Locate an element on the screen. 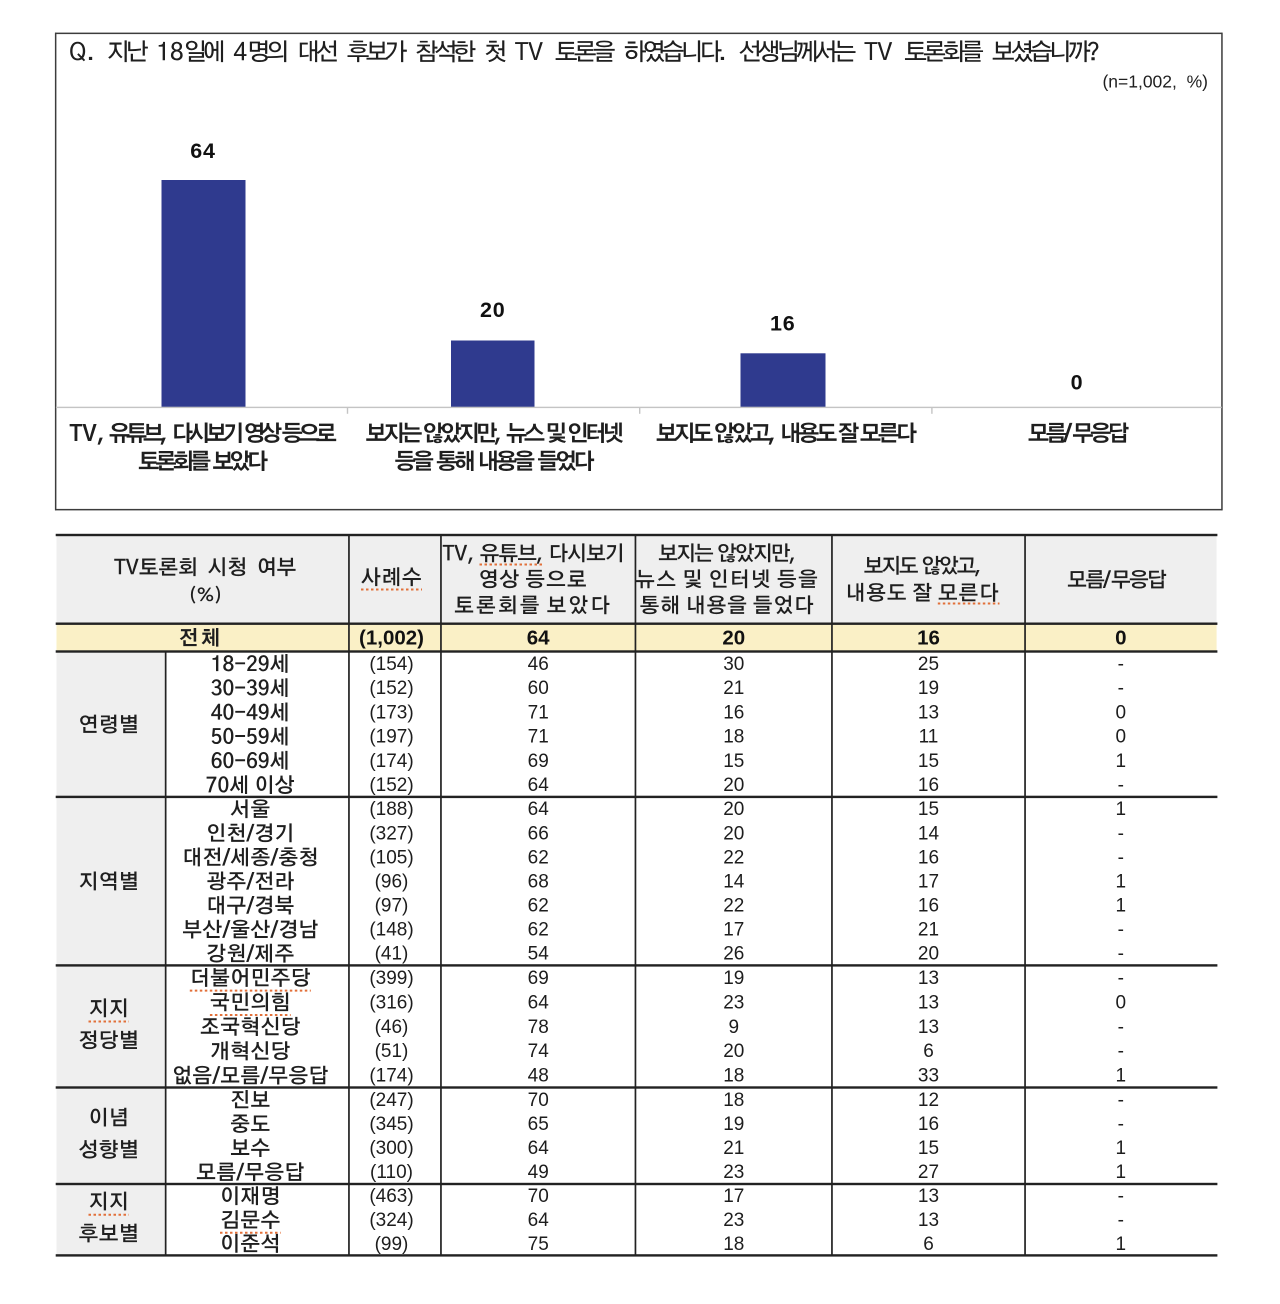  svg-text: (97) is located at coordinates (392, 906).